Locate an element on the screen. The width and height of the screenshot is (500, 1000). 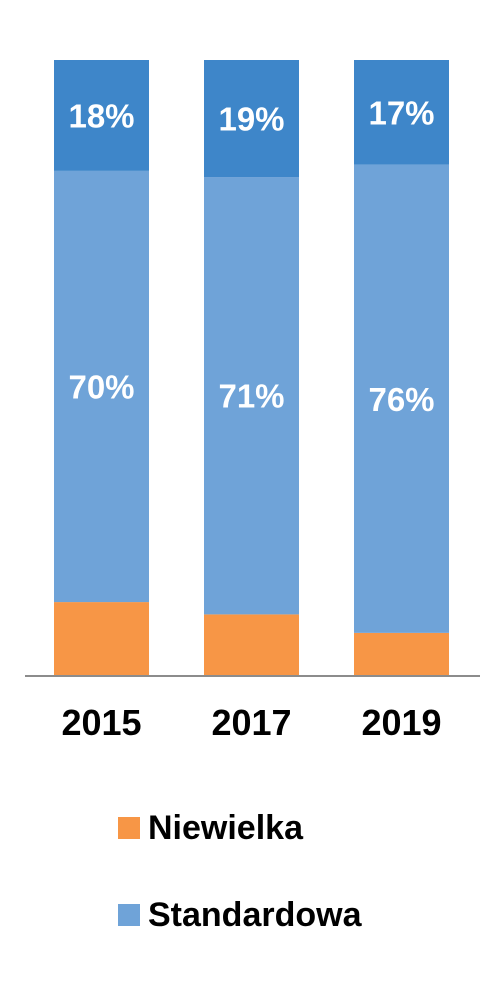
category-label-2015: 2015 is located at coordinates (101, 722).